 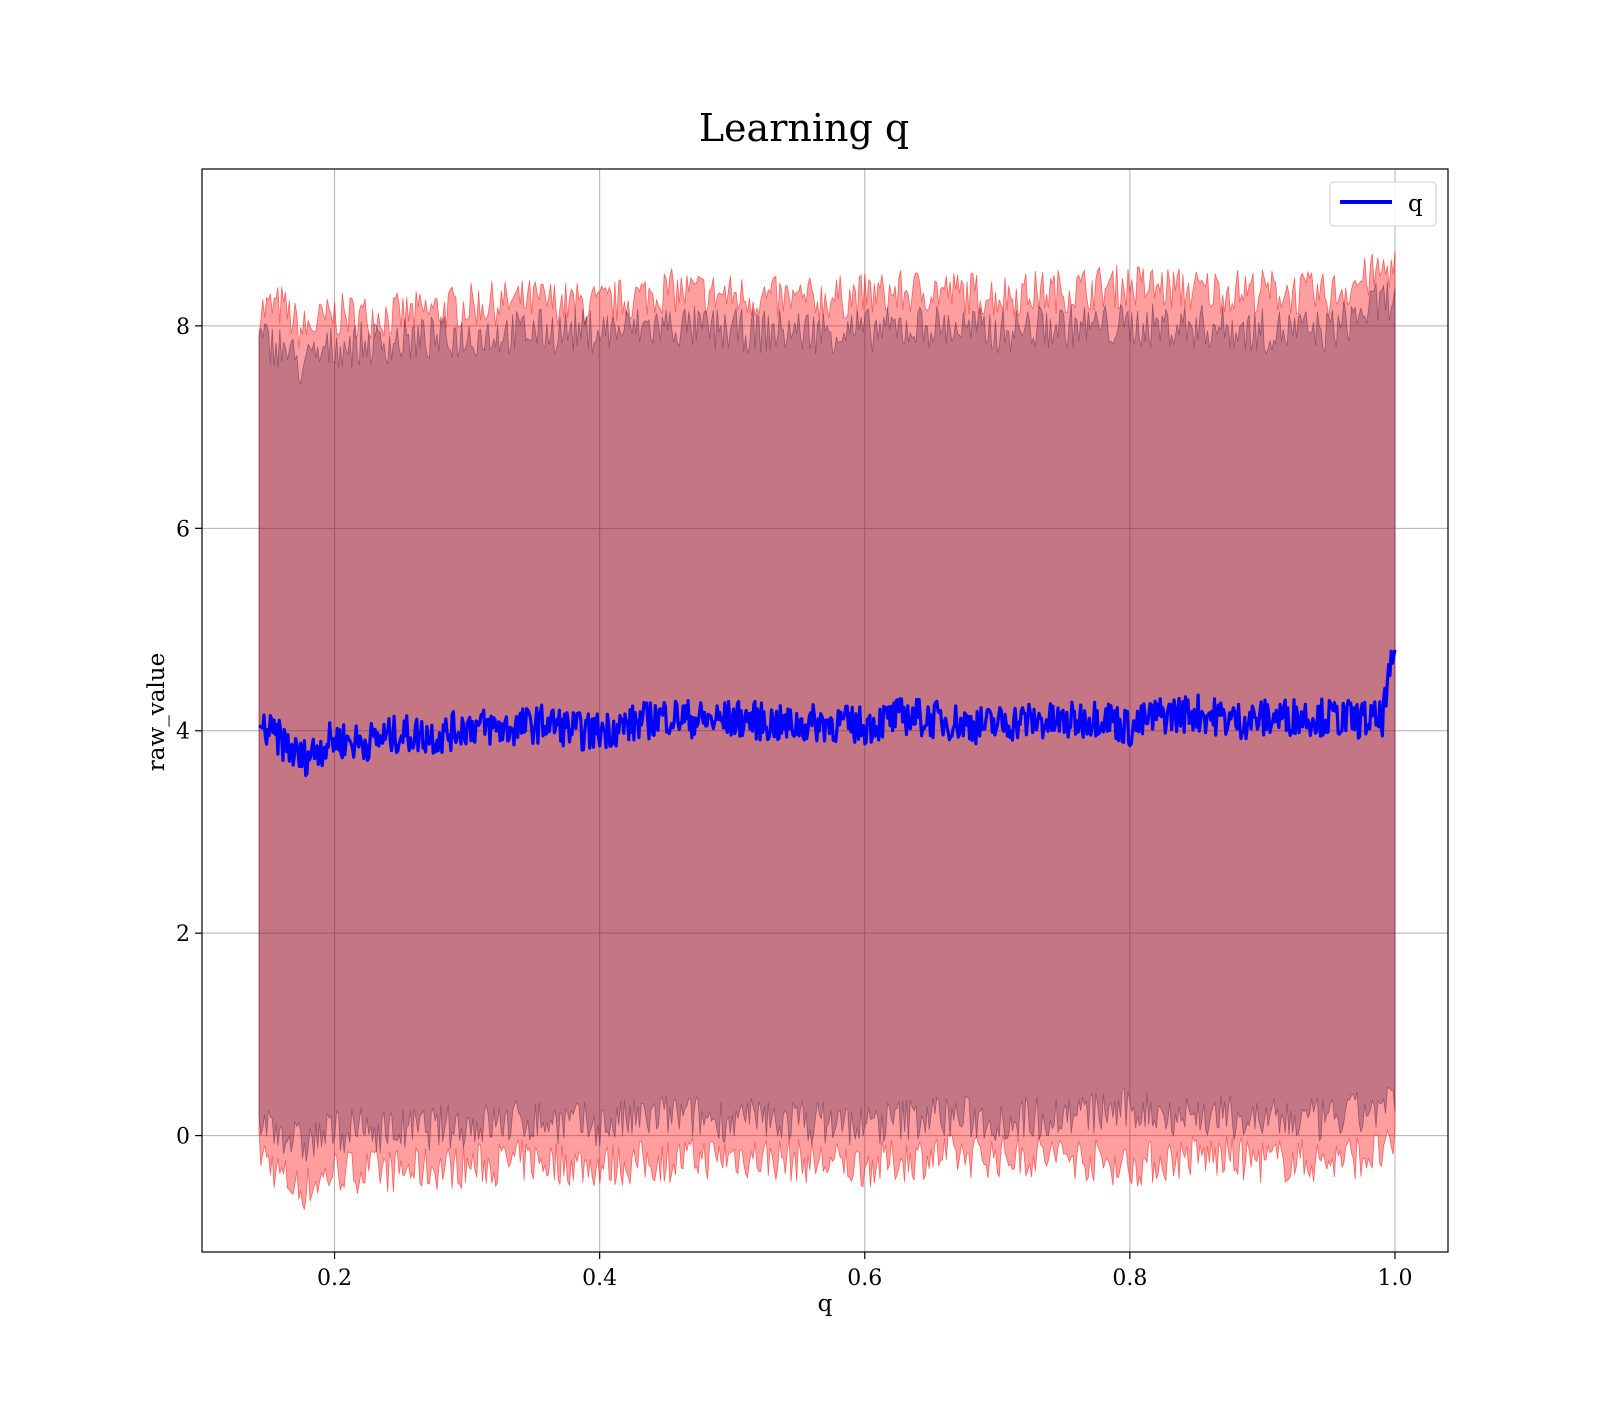 What do you see at coordinates (1394, 1278) in the screenshot?
I see `x-tick-label-4: 1.0` at bounding box center [1394, 1278].